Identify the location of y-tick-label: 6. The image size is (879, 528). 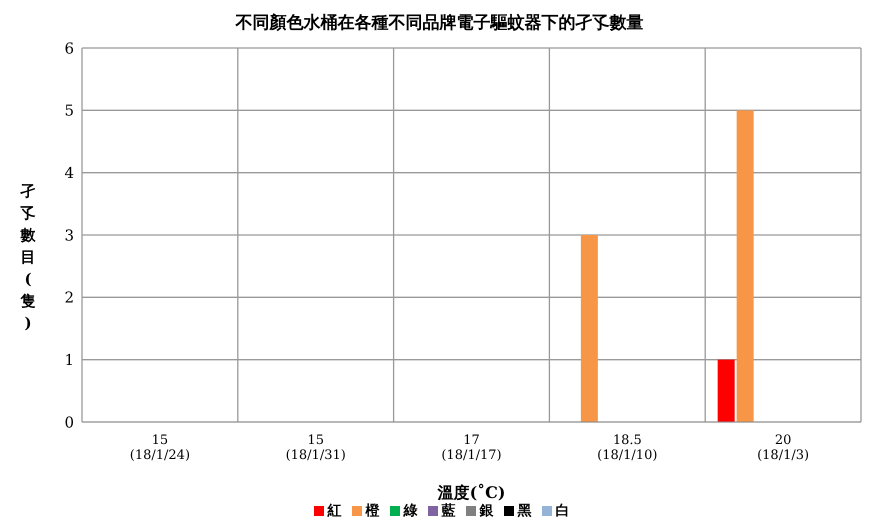
(69, 48).